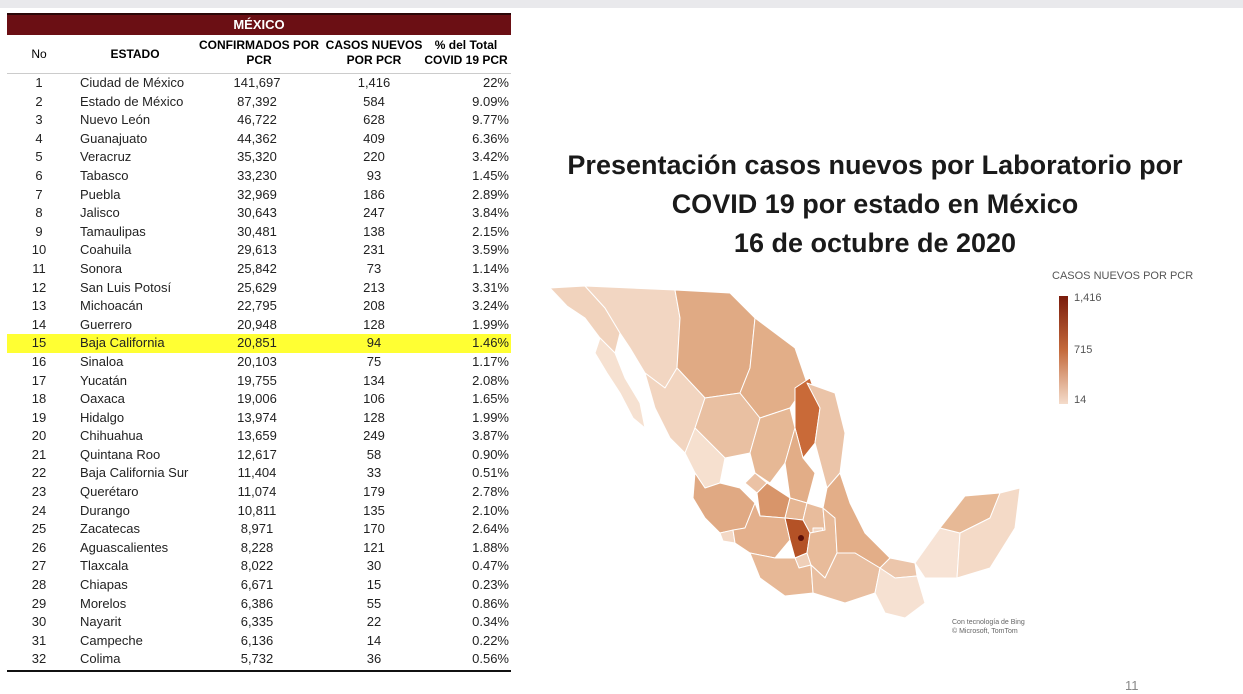  What do you see at coordinates (39, 361) in the screenshot?
I see `cell-no: 16` at bounding box center [39, 361].